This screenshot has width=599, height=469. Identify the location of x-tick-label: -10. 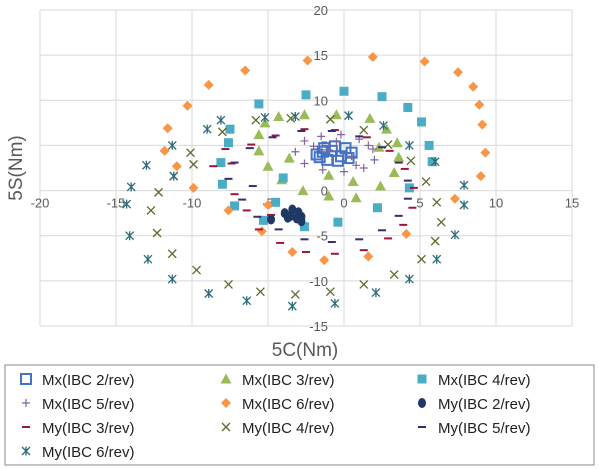
(192, 203).